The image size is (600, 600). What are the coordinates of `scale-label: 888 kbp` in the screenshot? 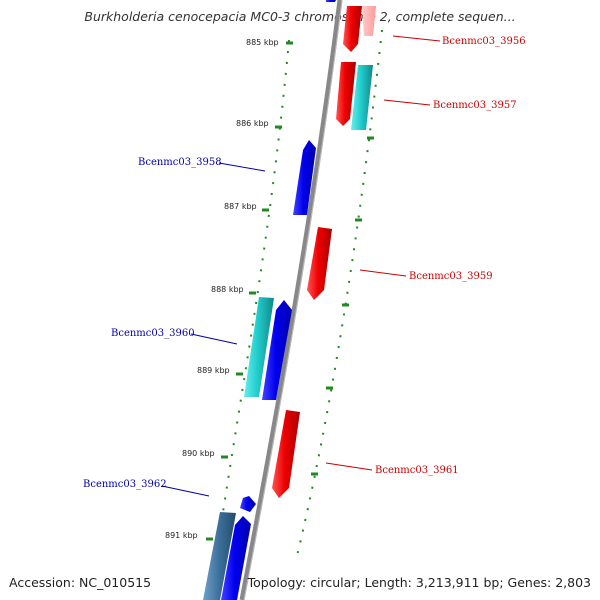 It's located at (227, 289).